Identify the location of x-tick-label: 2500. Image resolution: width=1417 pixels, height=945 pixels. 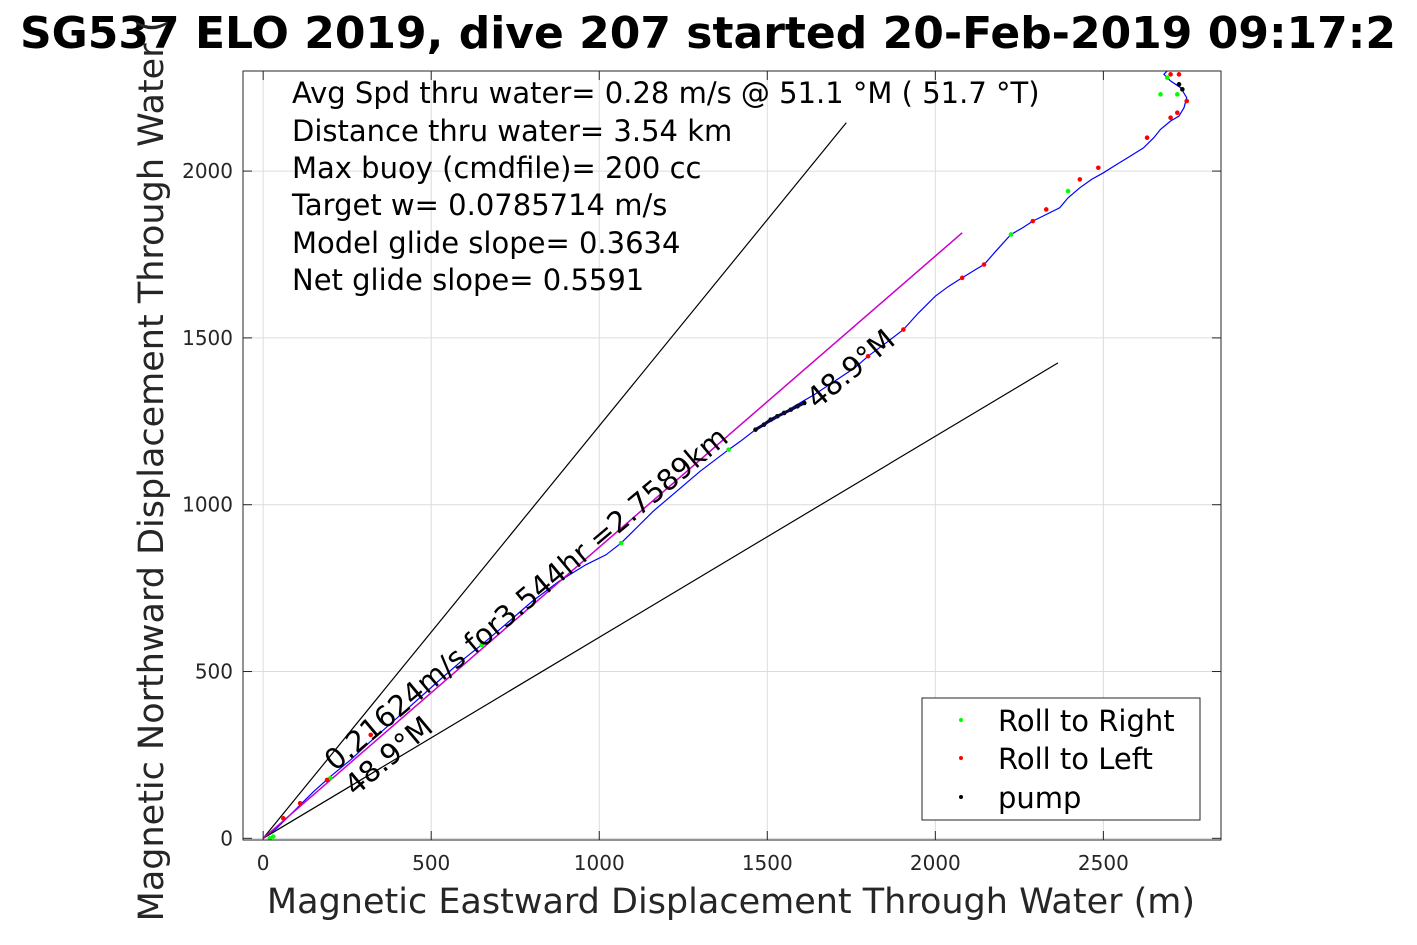
(1103, 863).